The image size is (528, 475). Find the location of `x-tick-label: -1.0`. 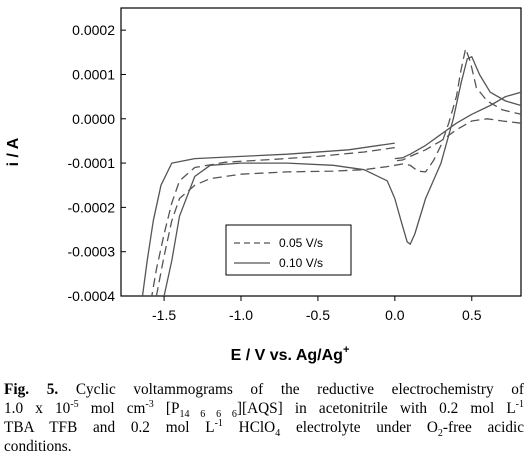

x-tick-label: -1.0 is located at coordinates (241, 315).